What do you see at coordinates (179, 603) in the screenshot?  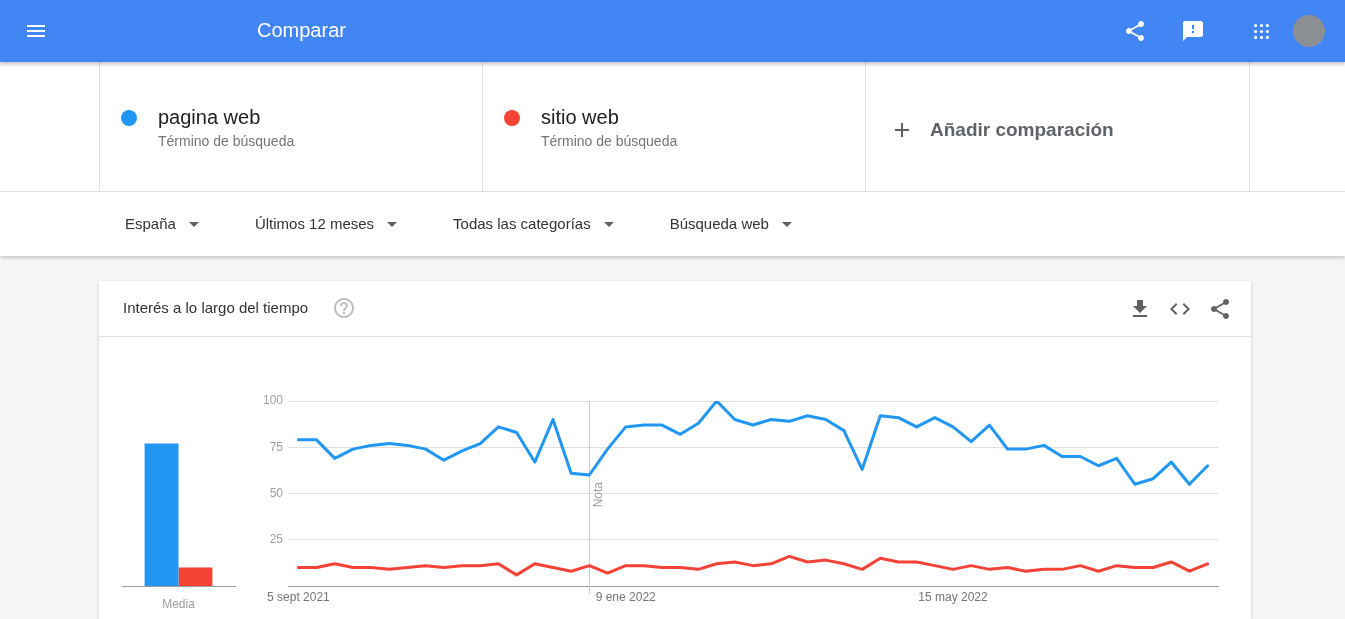 I see `x-tick-label: Media` at bounding box center [179, 603].